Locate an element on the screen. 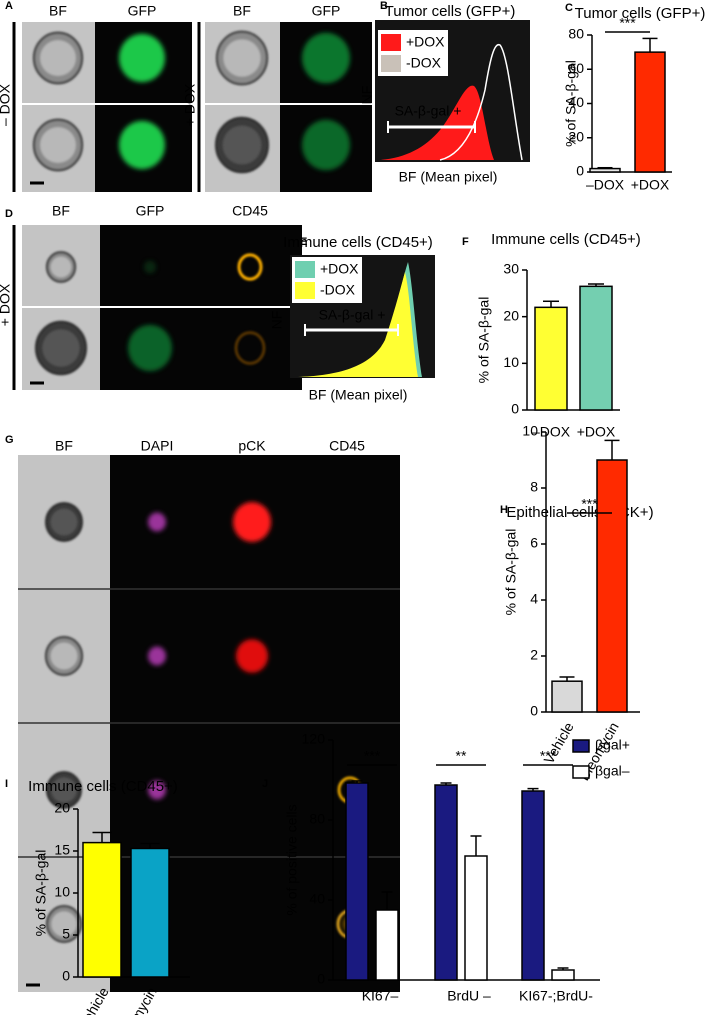 This screenshot has width=709, height=1015. panel-letter: A is located at coordinates (9, 6).